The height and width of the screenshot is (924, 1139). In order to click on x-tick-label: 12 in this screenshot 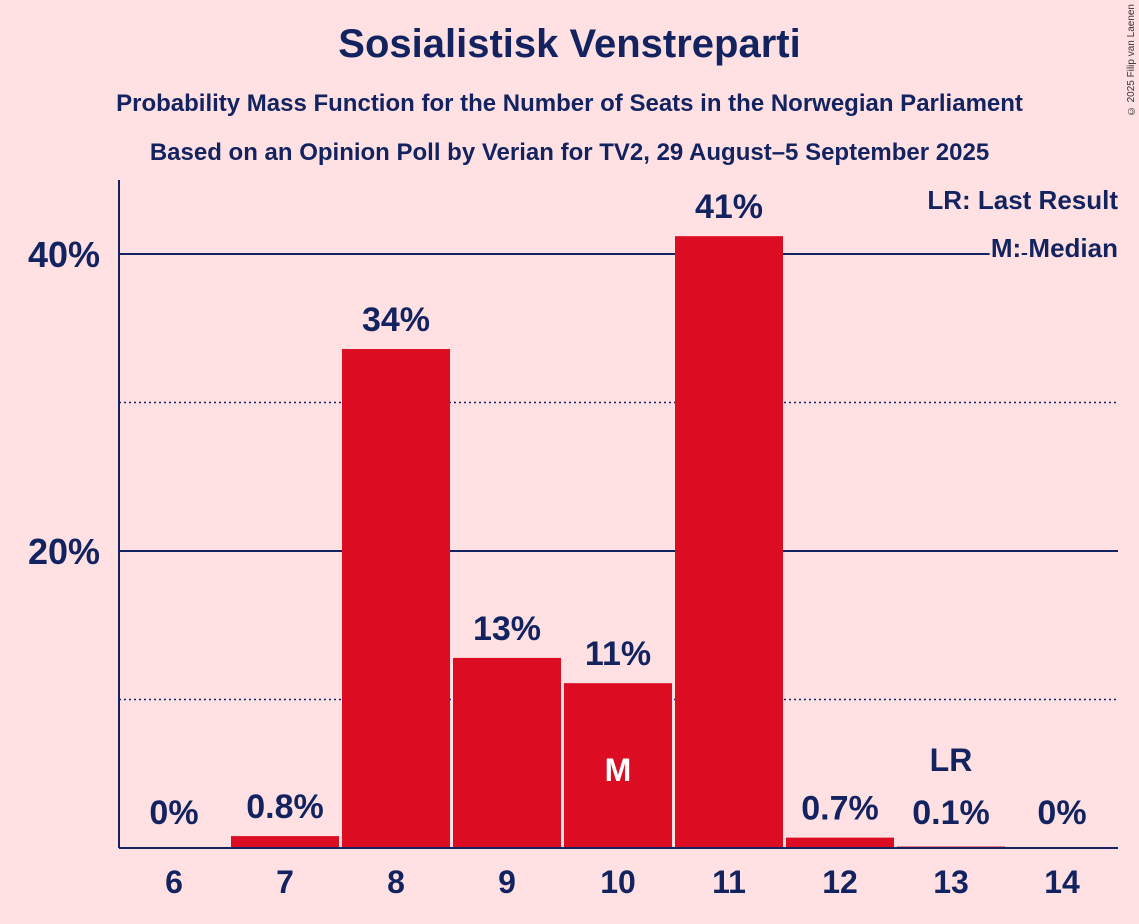, I will do `click(840, 882)`.